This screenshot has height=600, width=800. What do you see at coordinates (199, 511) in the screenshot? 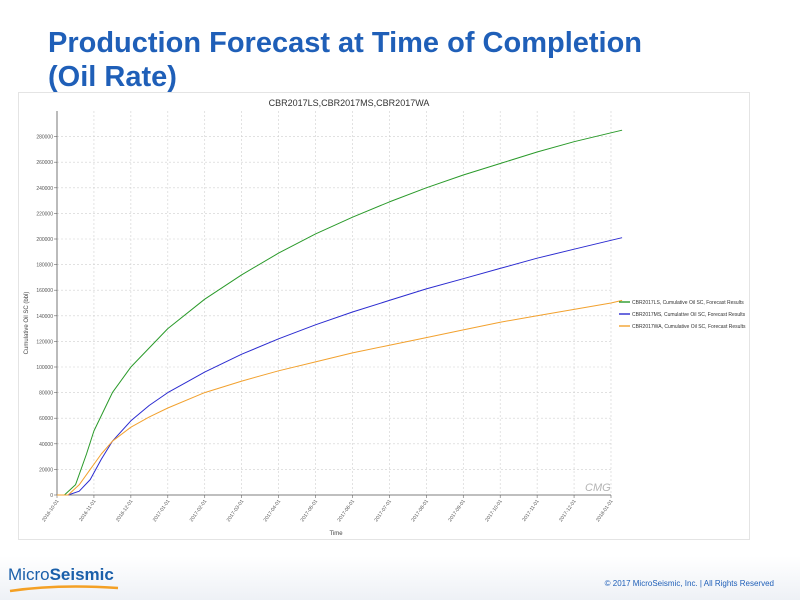
I see `x-tick-label: 2017-02-01` at bounding box center [199, 511].